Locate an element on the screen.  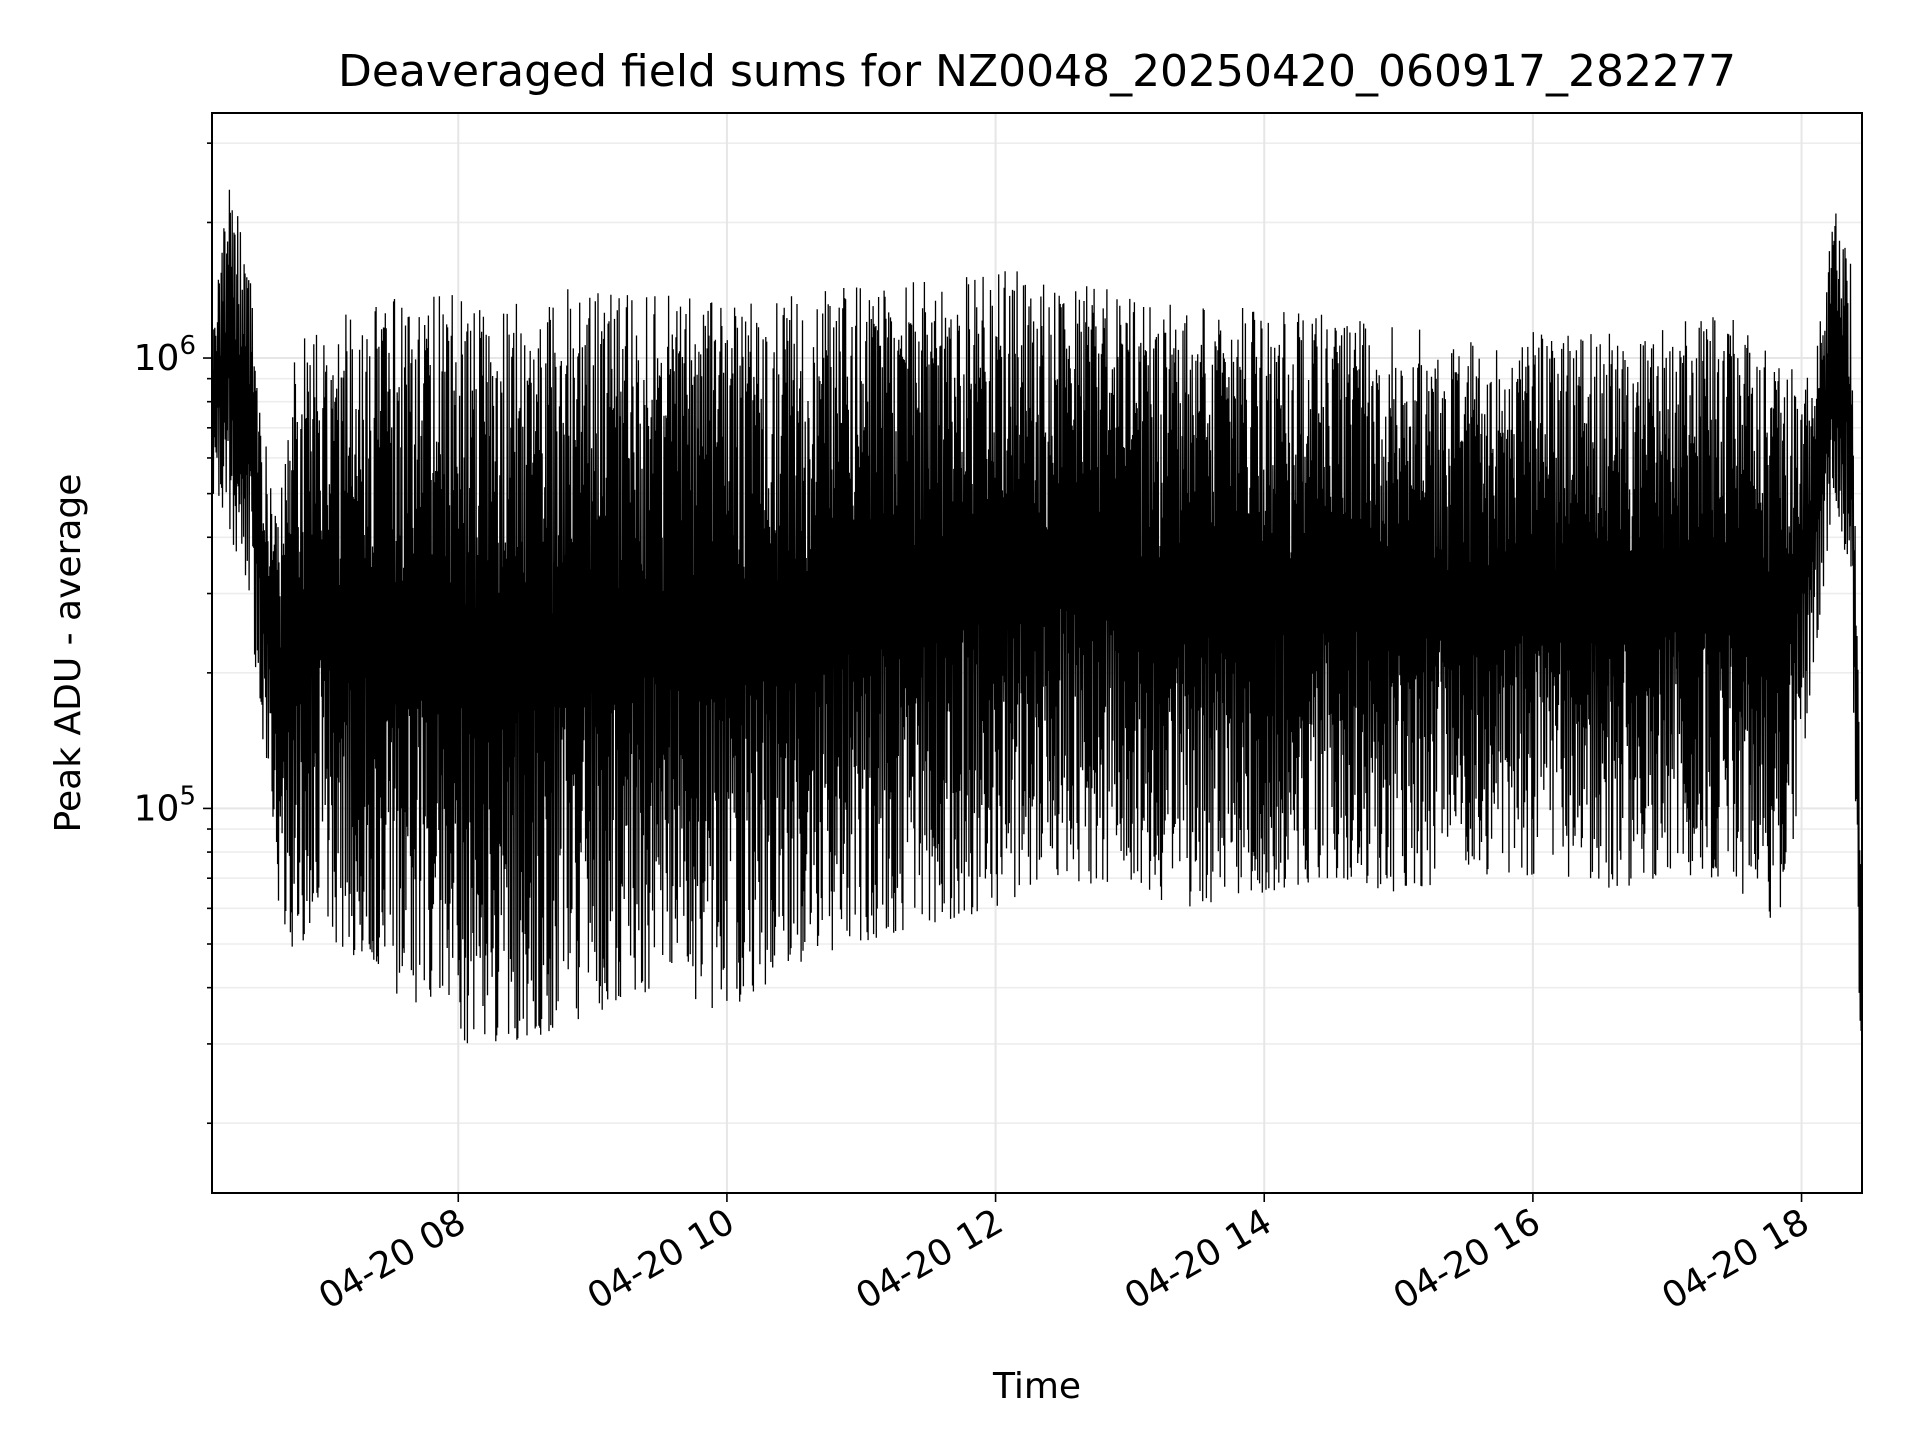
x-tick-label: 04-20 12 is located at coordinates (929, 1259).